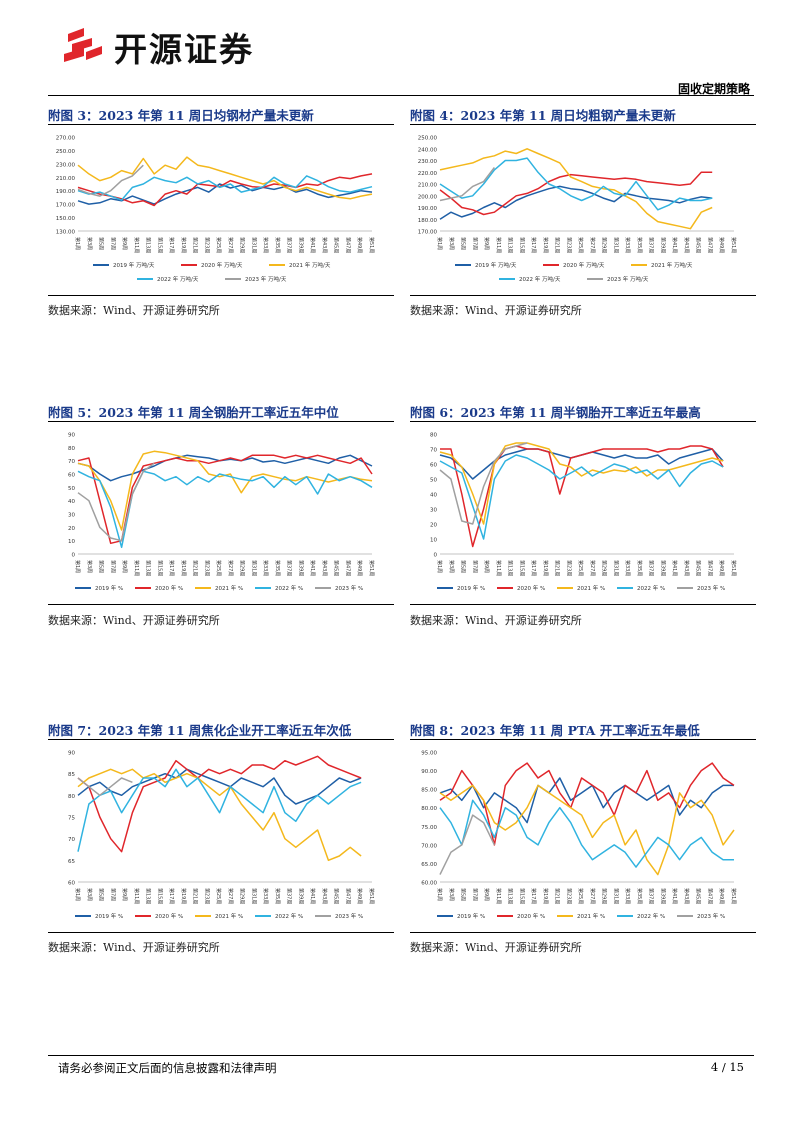 The image size is (802, 1133). Describe the element at coordinates (709, 896) in the screenshot. I see `x-tick-label: 第47周` at that location.